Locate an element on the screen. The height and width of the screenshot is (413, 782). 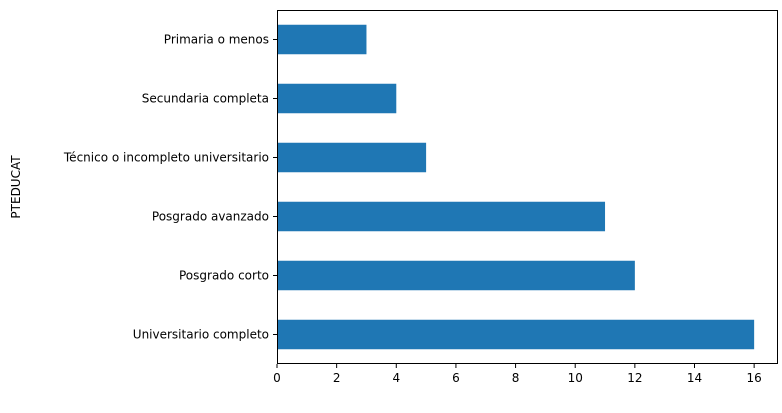
y-tick-label: Posgrado corto is located at coordinates (224, 276).